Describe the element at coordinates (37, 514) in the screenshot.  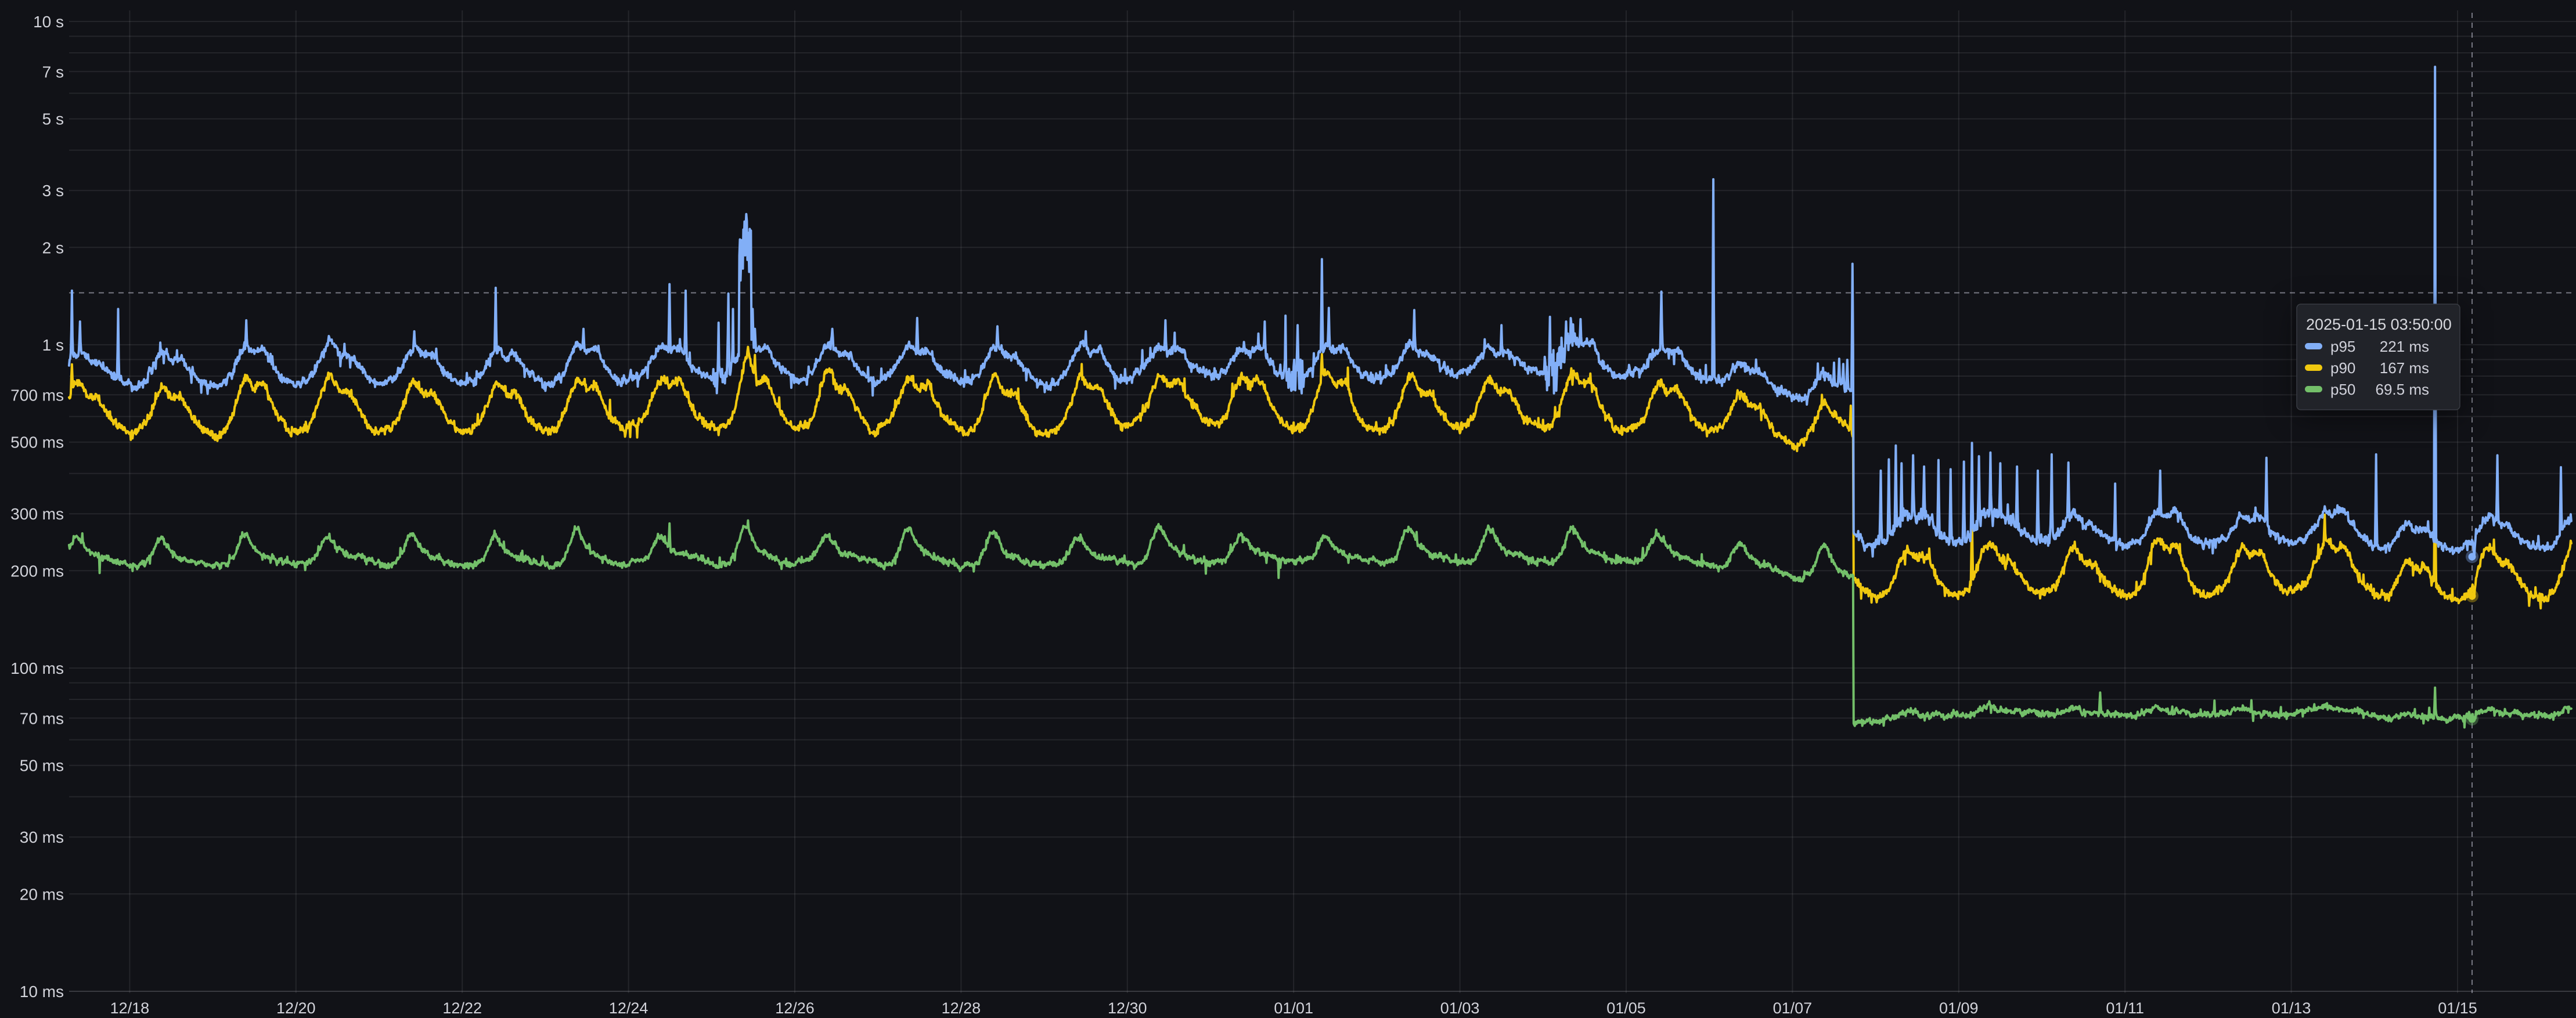
I see `svg-text: 300 ms` at that location.